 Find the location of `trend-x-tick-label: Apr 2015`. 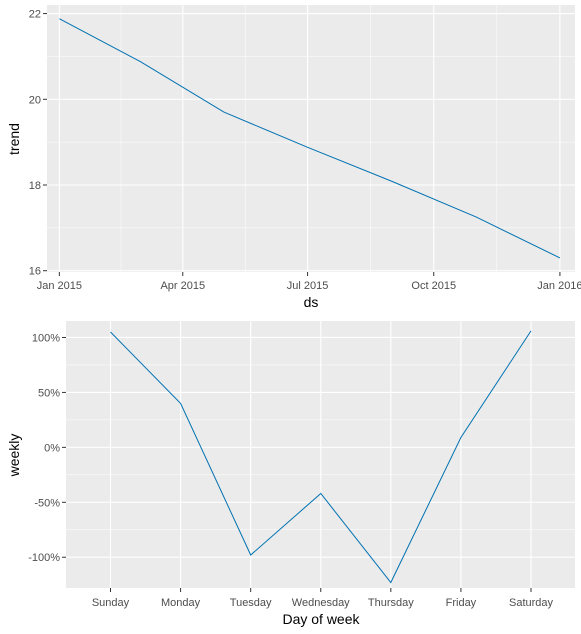

trend-x-tick-label: Apr 2015 is located at coordinates (182, 286).